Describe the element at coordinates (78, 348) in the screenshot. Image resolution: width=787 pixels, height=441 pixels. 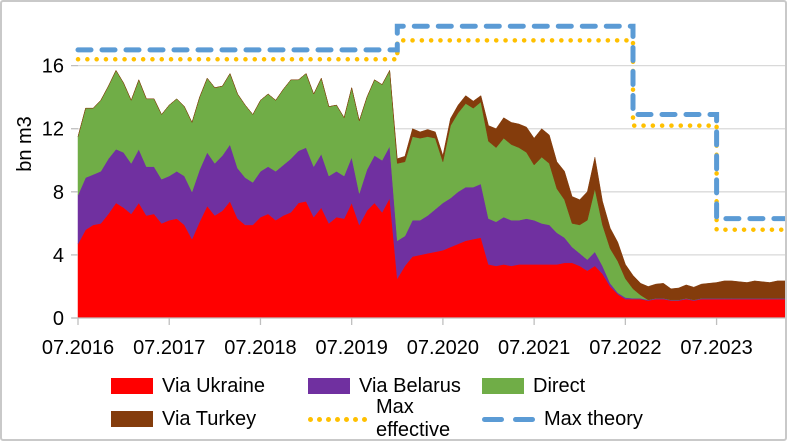
I see `x-tick-label: 07.2016` at that location.